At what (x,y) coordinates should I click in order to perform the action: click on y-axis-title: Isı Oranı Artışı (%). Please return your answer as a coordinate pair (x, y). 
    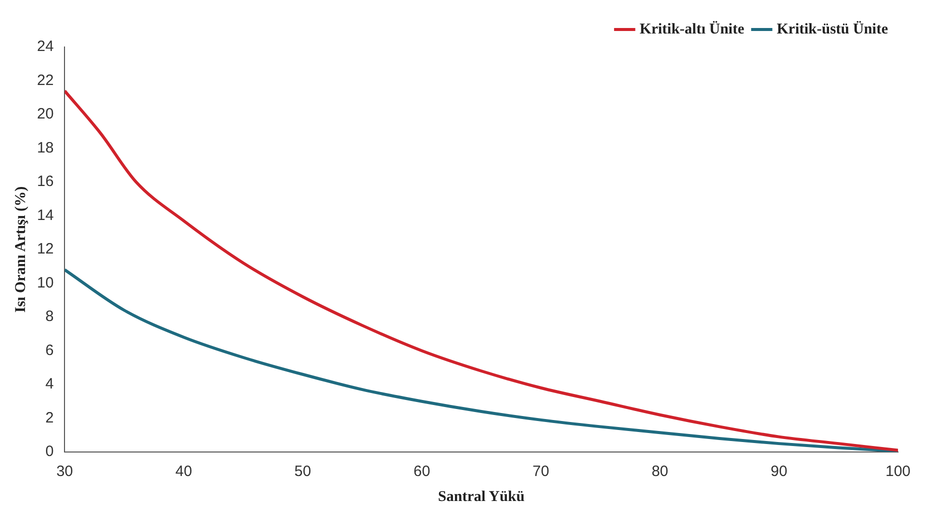
    Looking at the image, I should click on (20, 249).